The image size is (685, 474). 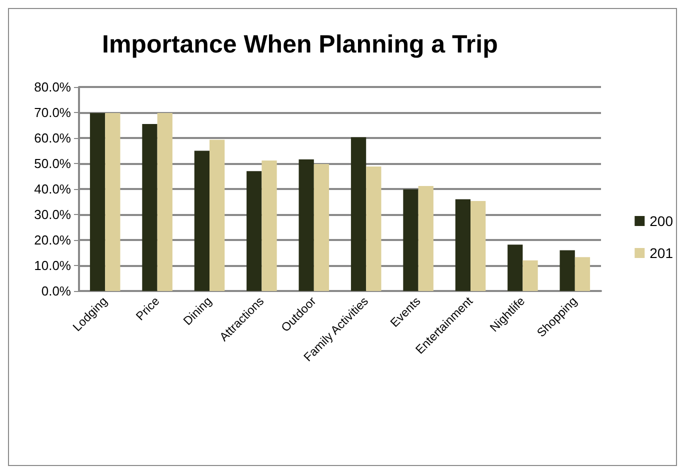 I want to click on y-tick-label: 20.0%, so click(x=53, y=240).